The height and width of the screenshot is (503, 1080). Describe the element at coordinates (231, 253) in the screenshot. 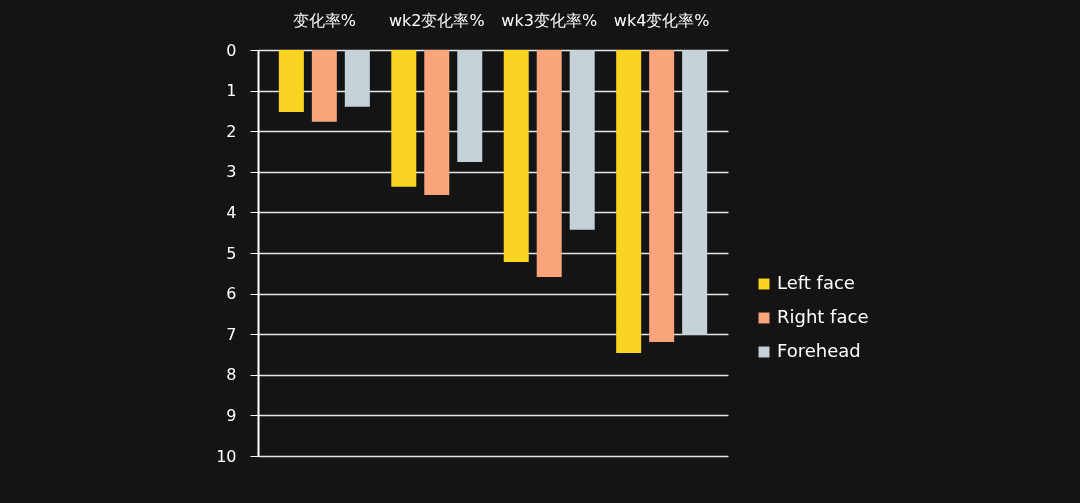

I see `y-tick-label: 5` at that location.